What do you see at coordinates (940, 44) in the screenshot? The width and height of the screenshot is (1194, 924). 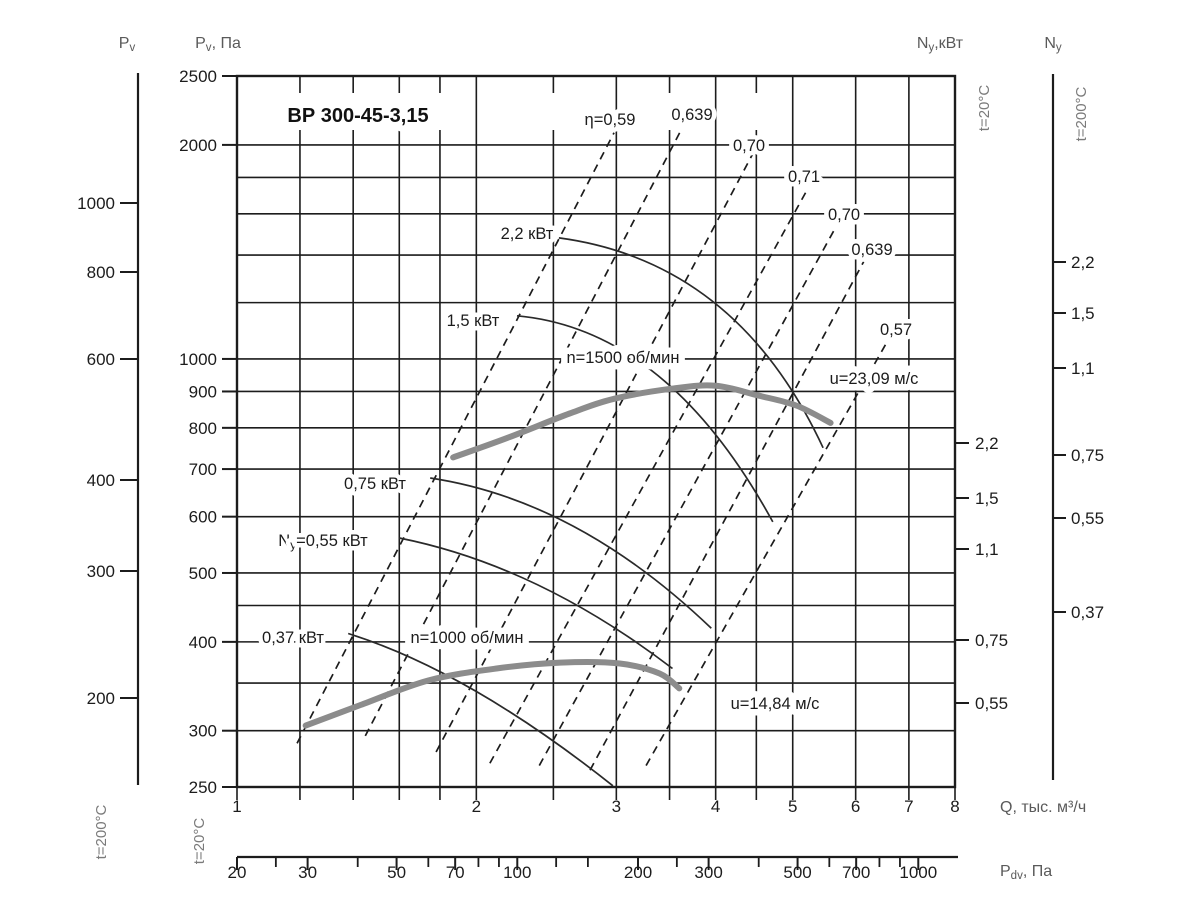 I see `header-ny-inner: Nу,кВт` at bounding box center [940, 44].